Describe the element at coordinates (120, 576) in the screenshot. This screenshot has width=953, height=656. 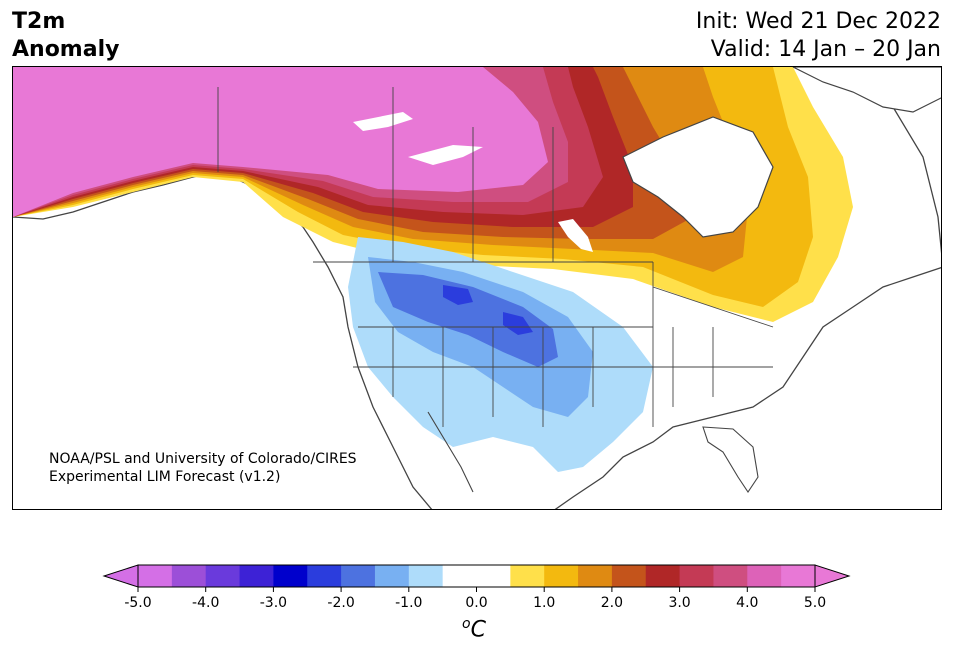
I see `colorbar-under-arrow` at that location.